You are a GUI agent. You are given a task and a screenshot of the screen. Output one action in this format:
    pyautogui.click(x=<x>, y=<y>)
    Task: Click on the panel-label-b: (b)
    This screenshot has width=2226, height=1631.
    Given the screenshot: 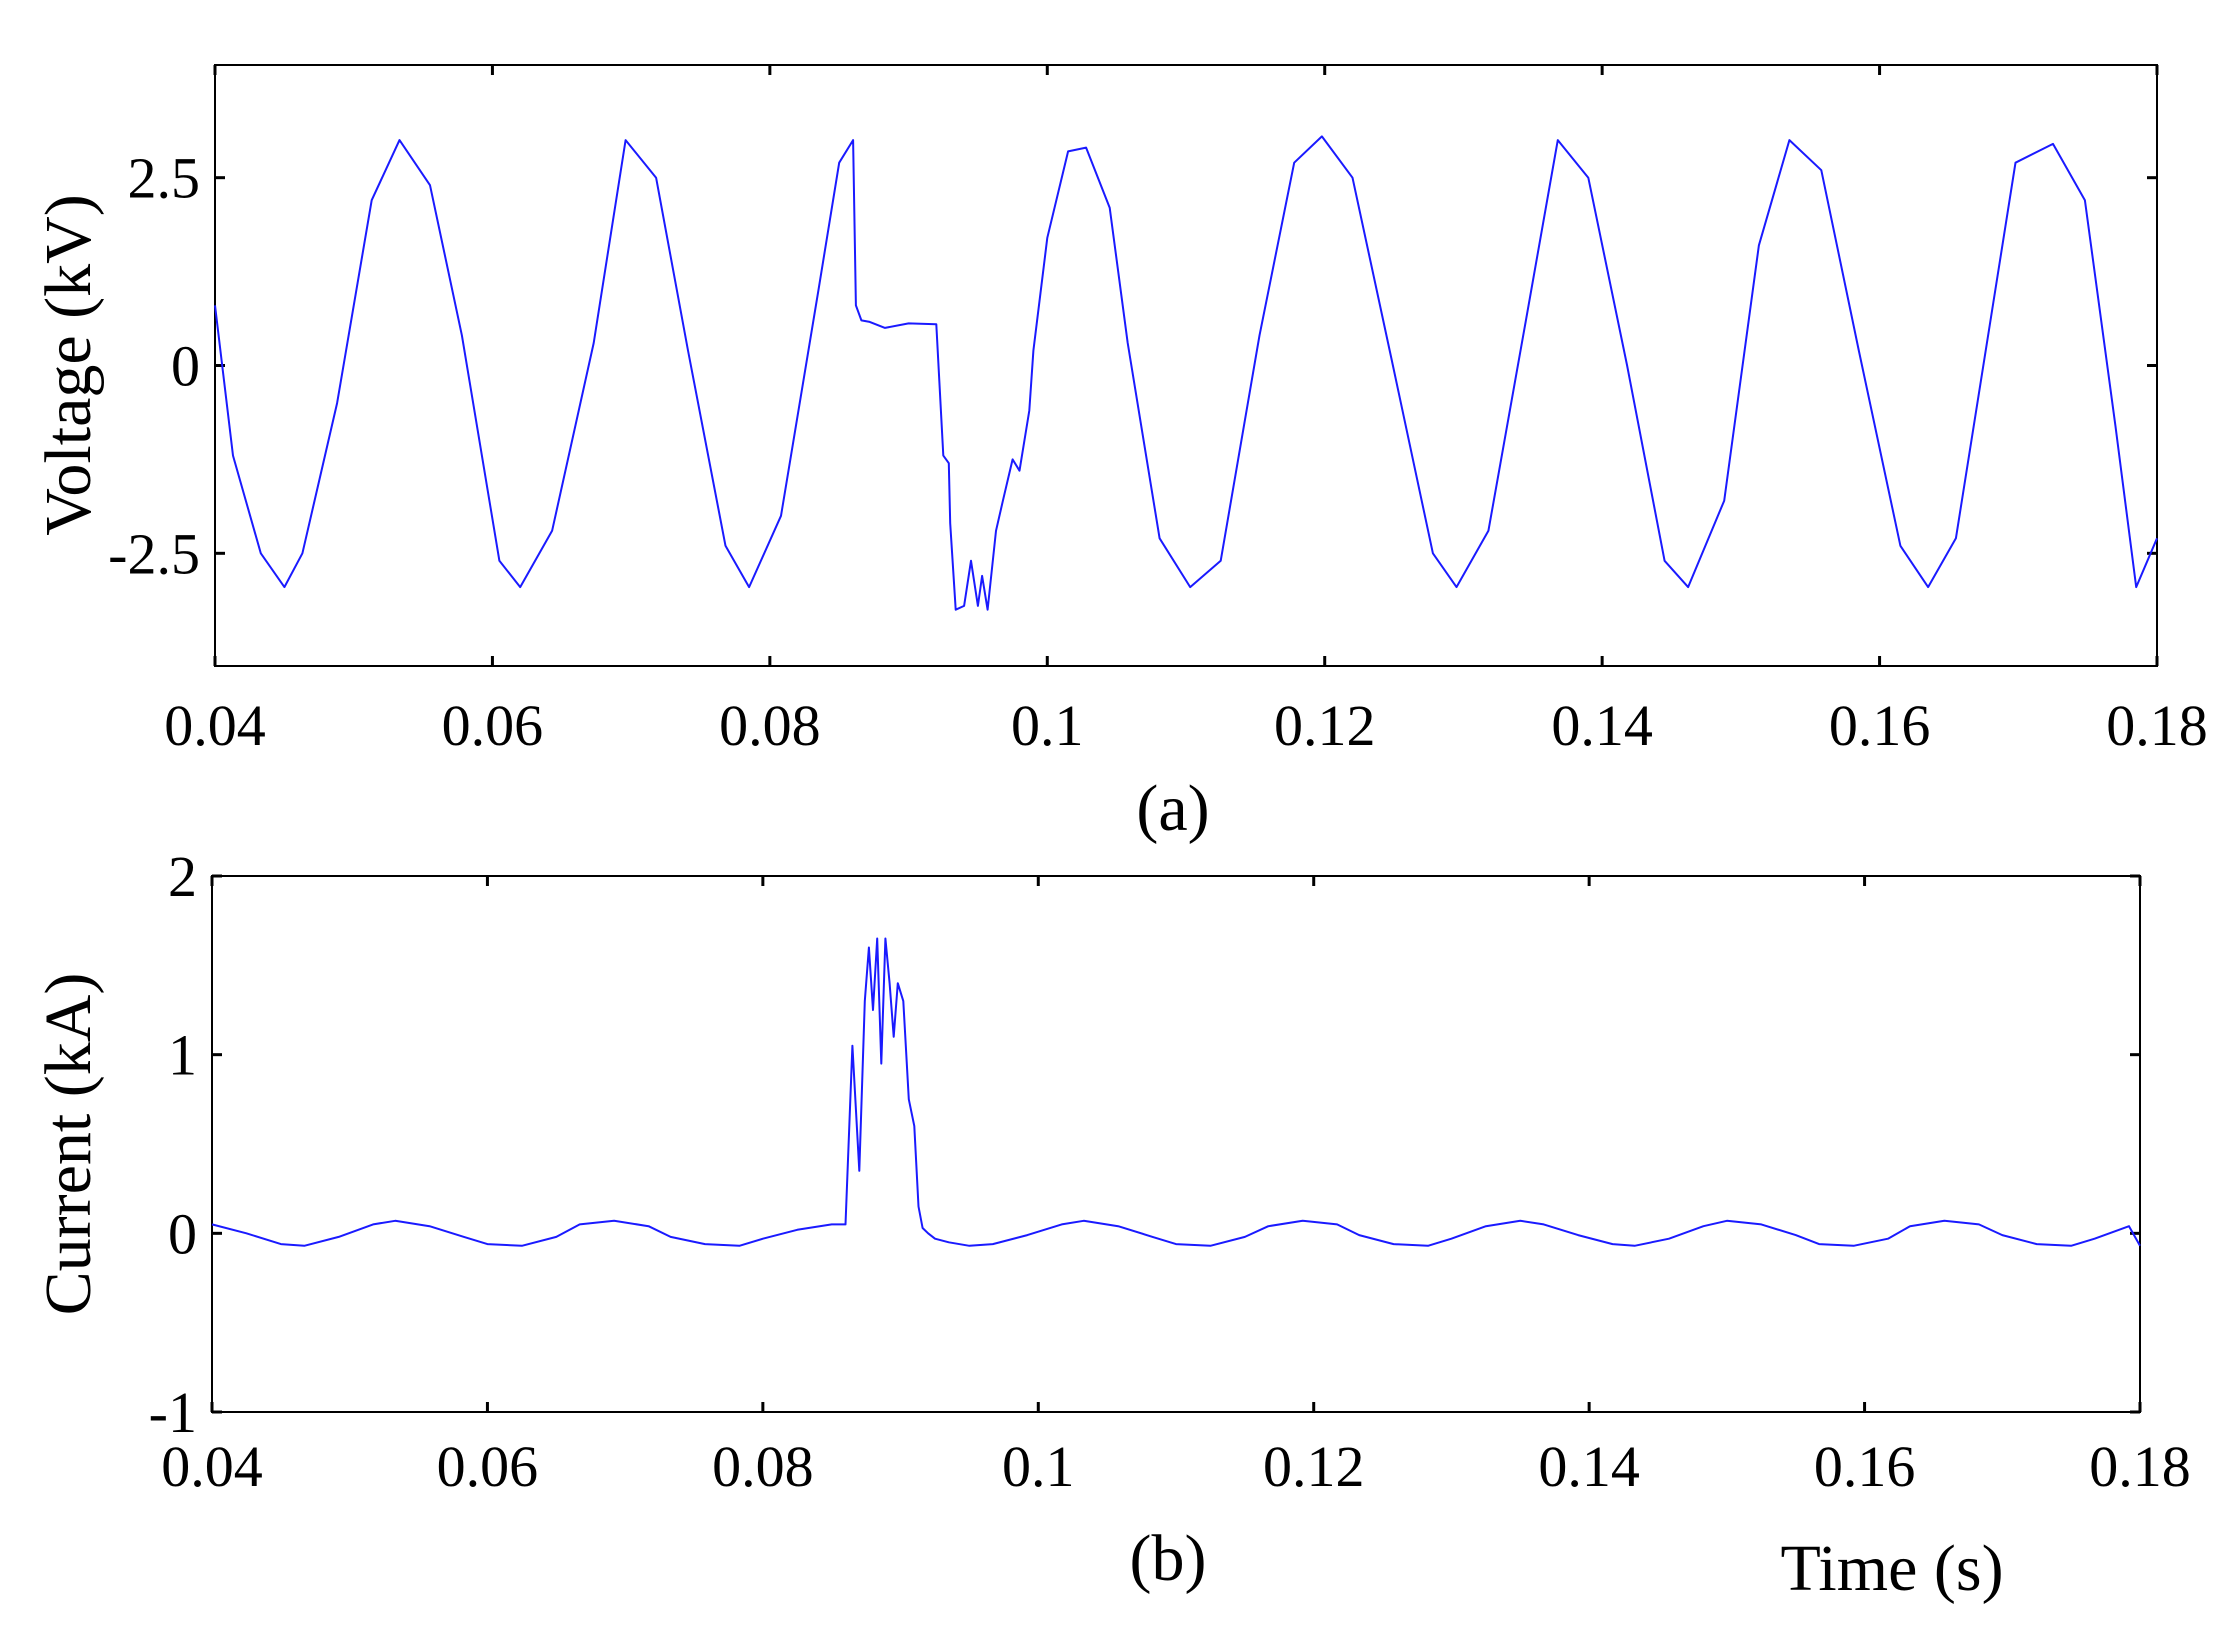 What is the action you would take?
    pyautogui.click(x=1168, y=1558)
    